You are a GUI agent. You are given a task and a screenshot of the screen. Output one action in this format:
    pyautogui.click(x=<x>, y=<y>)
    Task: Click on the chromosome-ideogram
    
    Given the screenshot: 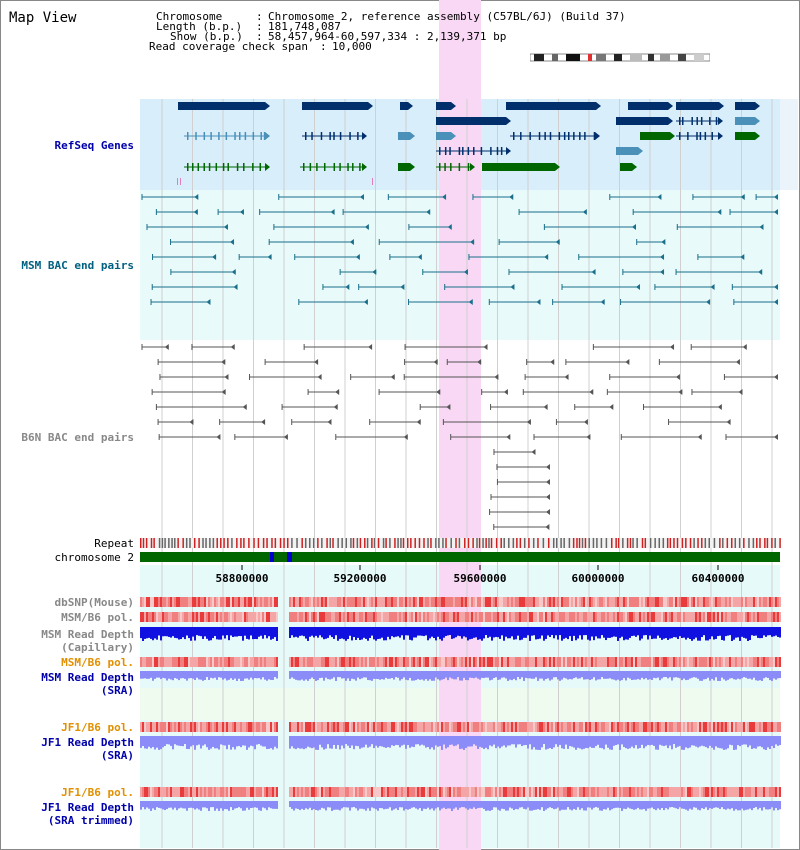 What is the action you would take?
    pyautogui.click(x=620, y=57)
    